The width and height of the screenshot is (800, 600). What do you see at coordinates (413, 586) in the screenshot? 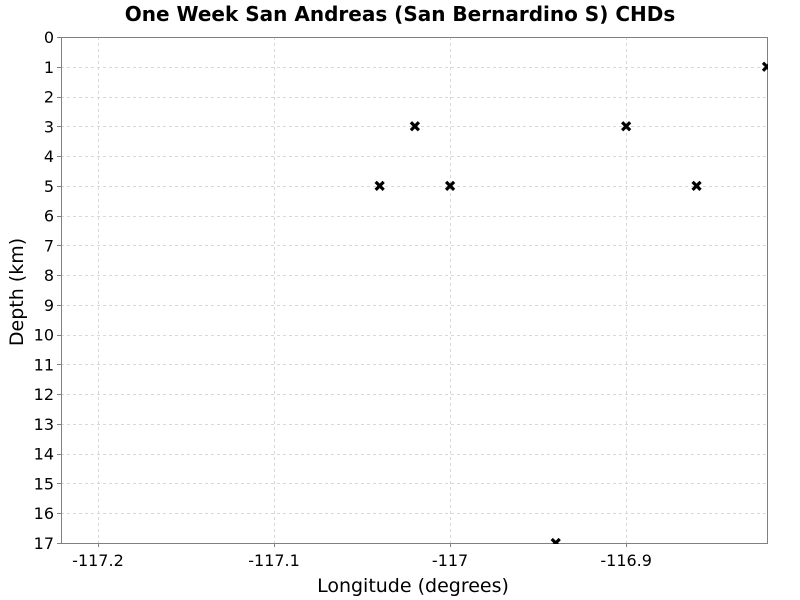
I see `x-axis-label: Longitude (degrees)` at bounding box center [413, 586].